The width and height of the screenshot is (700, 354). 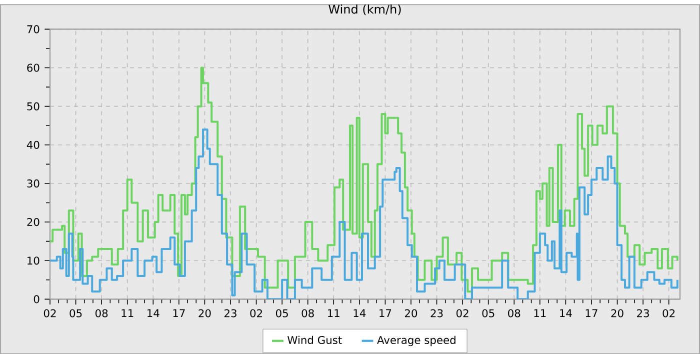 I want to click on legend-label: Average speed, so click(x=416, y=341).